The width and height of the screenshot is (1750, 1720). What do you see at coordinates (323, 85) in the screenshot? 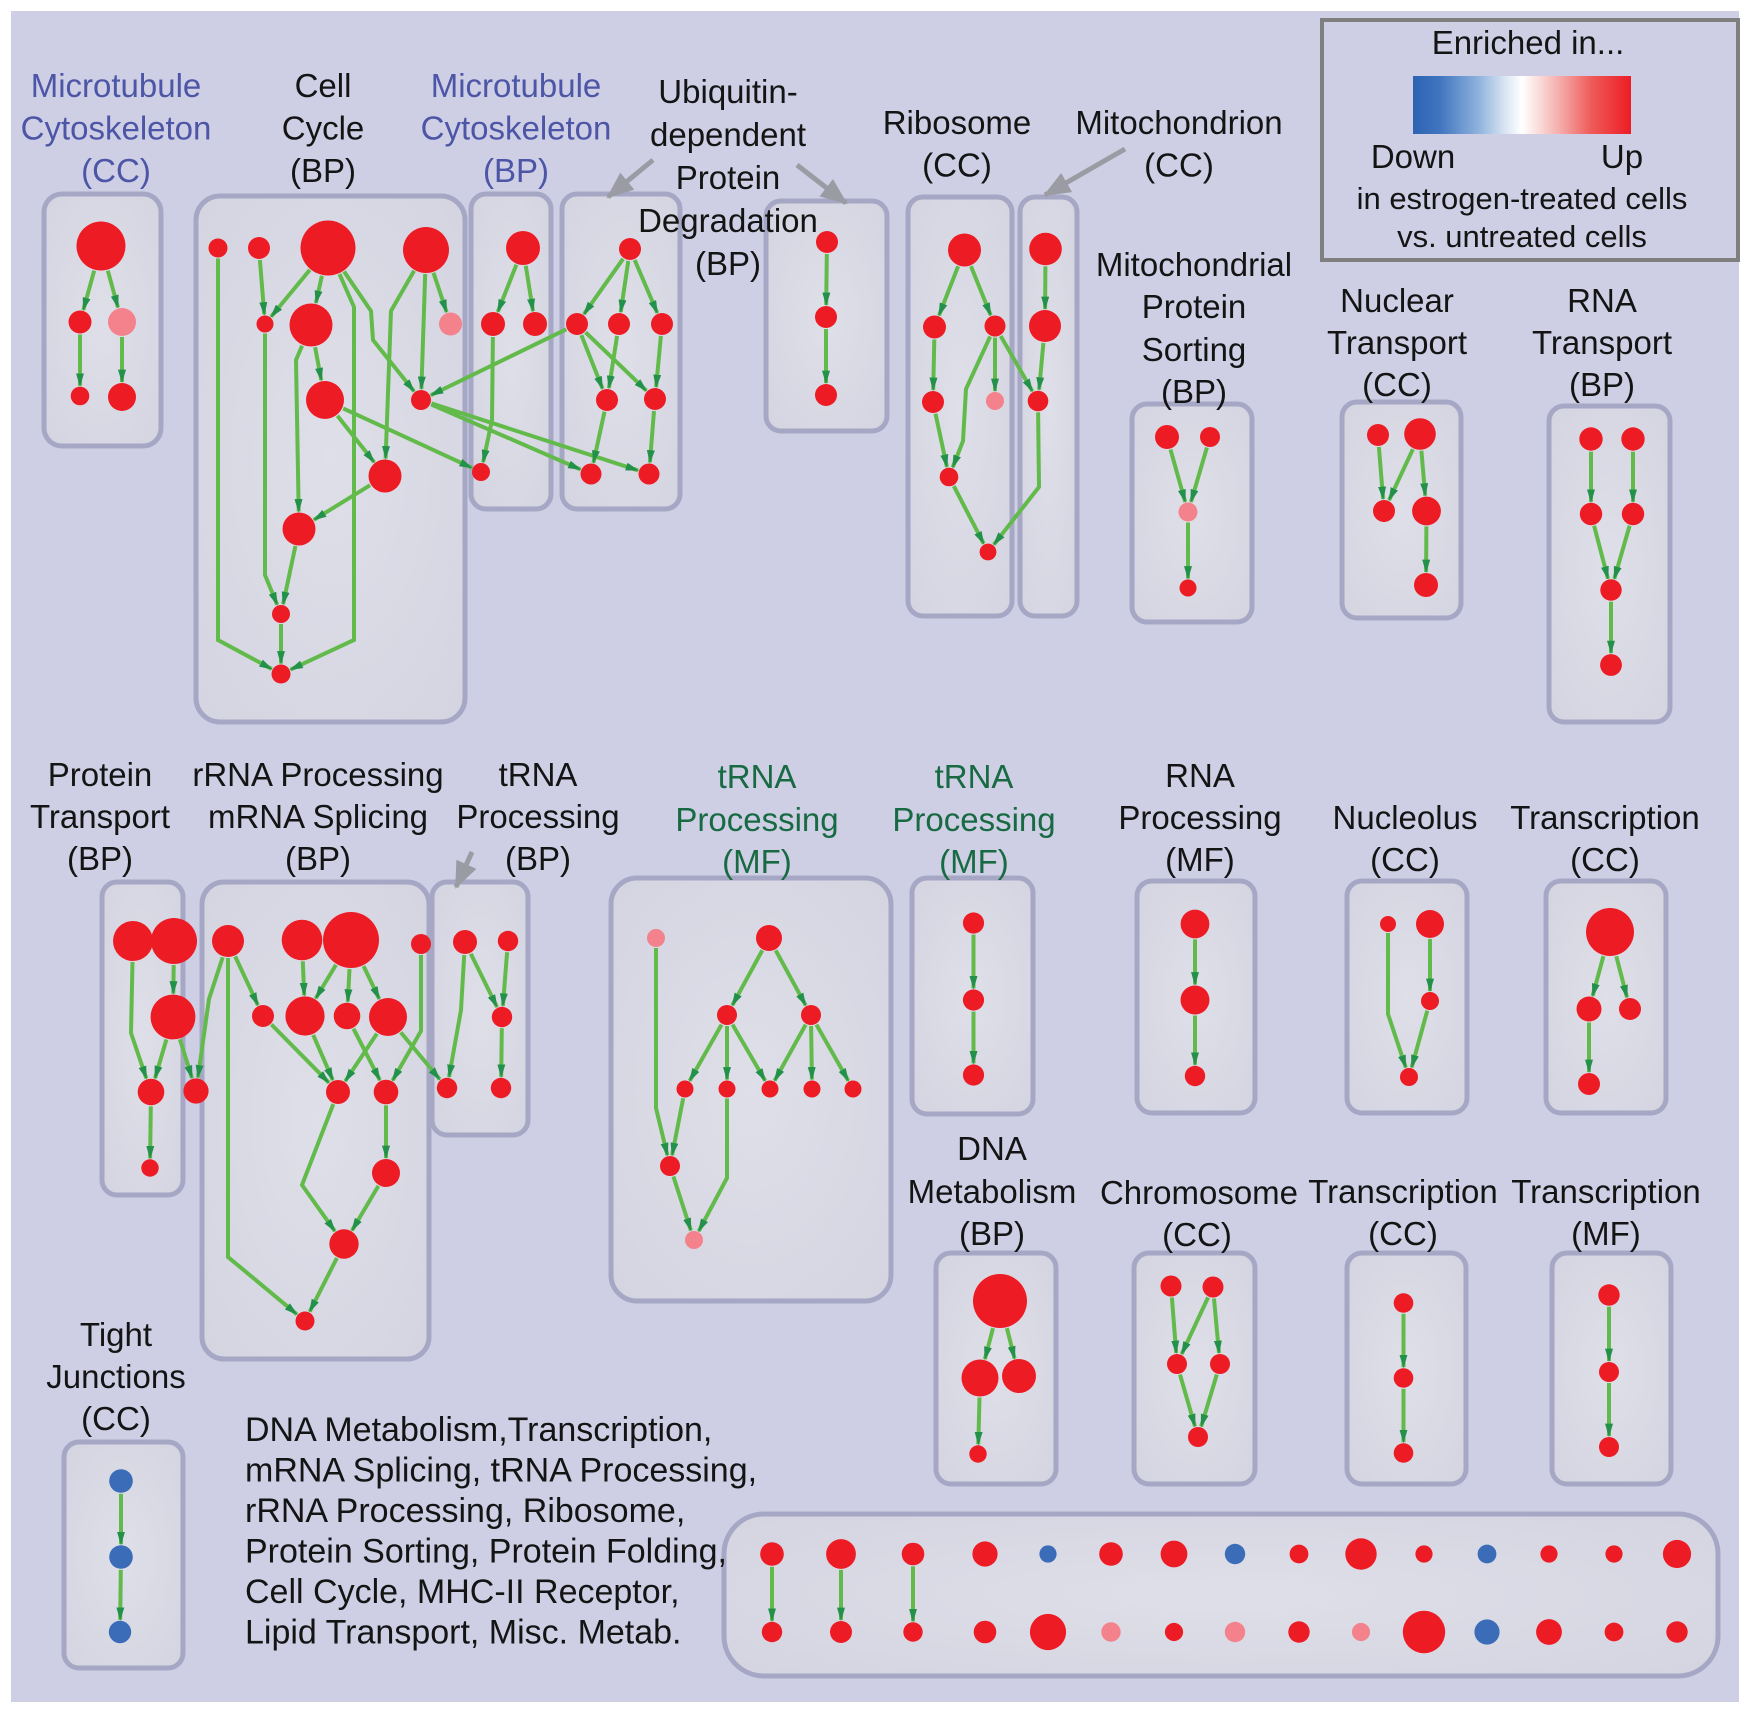
I see `svg-text: Cell` at bounding box center [323, 85].